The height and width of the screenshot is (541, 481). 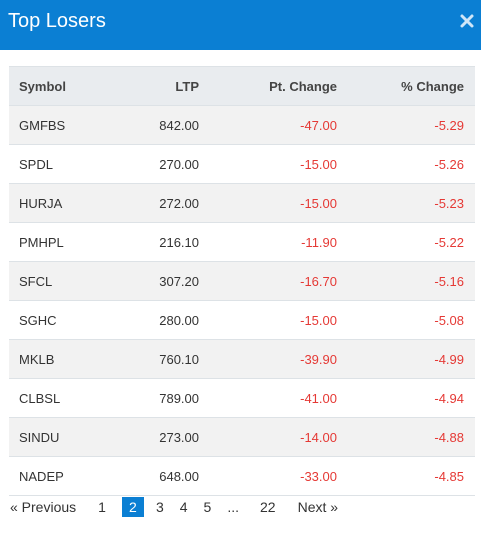 What do you see at coordinates (268, 507) in the screenshot?
I see `page-22-link: 22` at bounding box center [268, 507].